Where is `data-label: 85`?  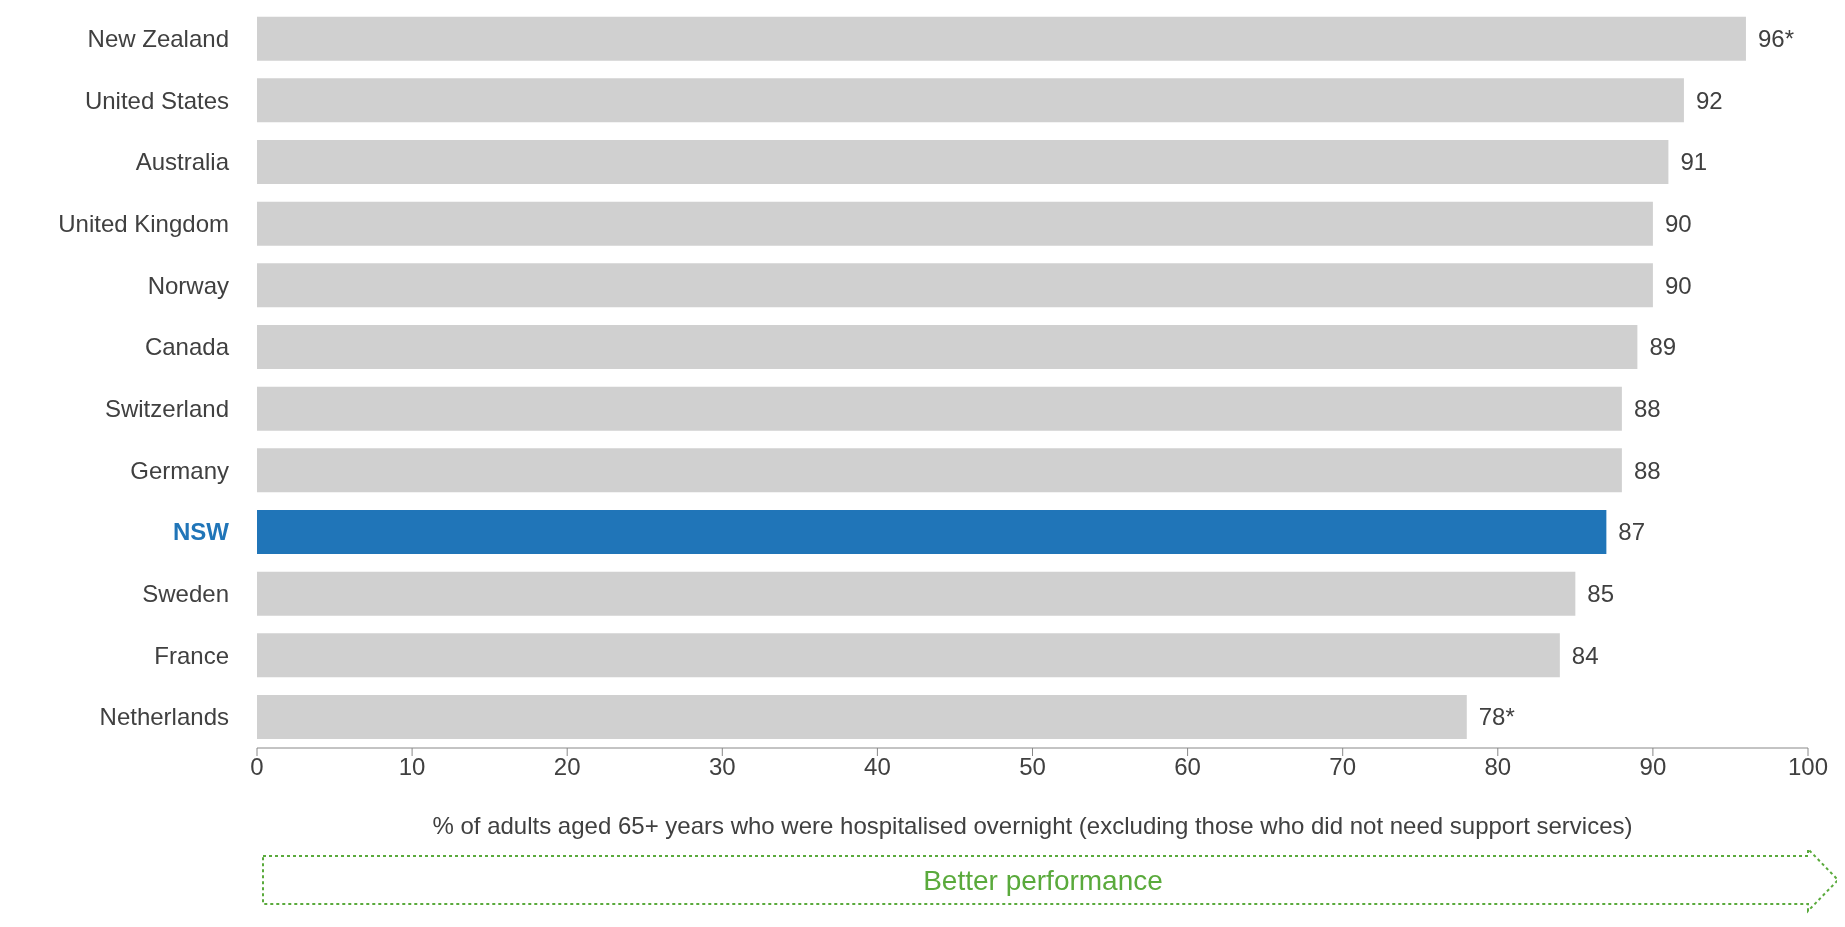
data-label: 85 is located at coordinates (1601, 594).